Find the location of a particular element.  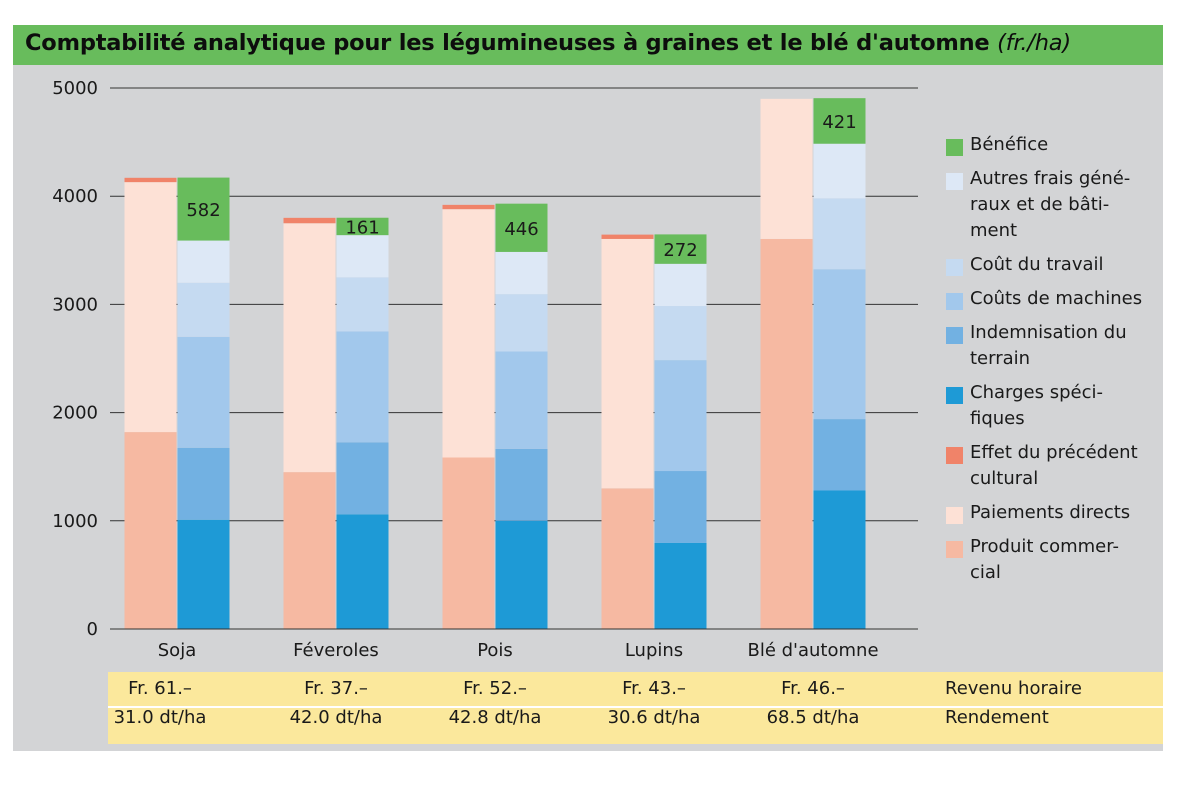

category-label: Soja is located at coordinates (177, 650).